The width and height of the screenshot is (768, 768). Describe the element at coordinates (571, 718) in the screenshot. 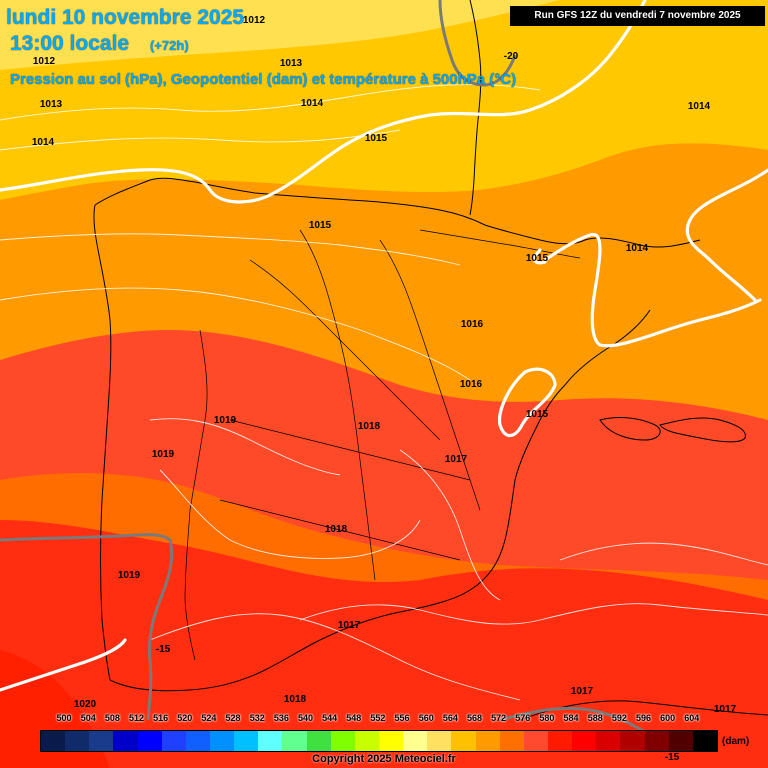

I see `legend-tick-label: 584` at that location.